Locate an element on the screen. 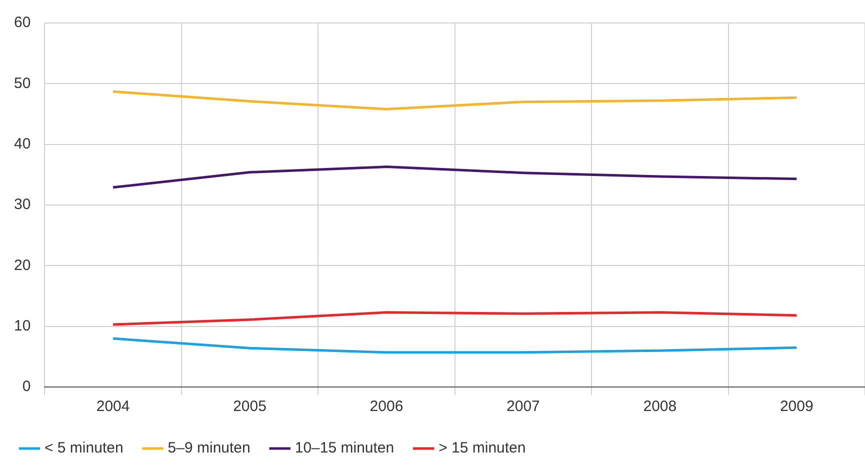 This screenshot has width=865, height=466. x-tick-label: 2005 is located at coordinates (249, 407).